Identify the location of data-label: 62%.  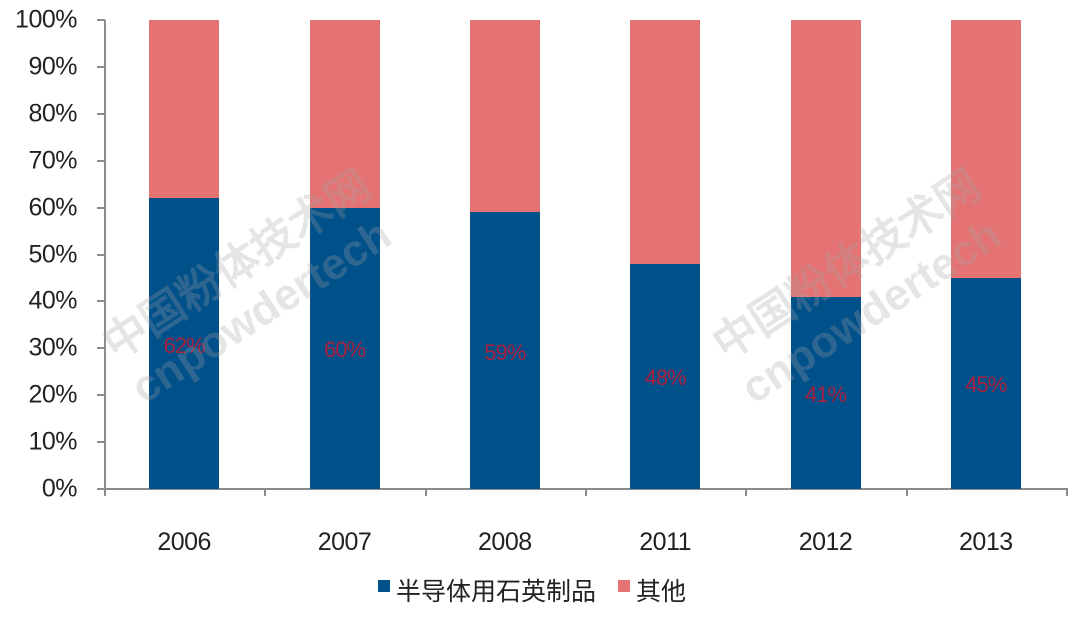
(184, 345).